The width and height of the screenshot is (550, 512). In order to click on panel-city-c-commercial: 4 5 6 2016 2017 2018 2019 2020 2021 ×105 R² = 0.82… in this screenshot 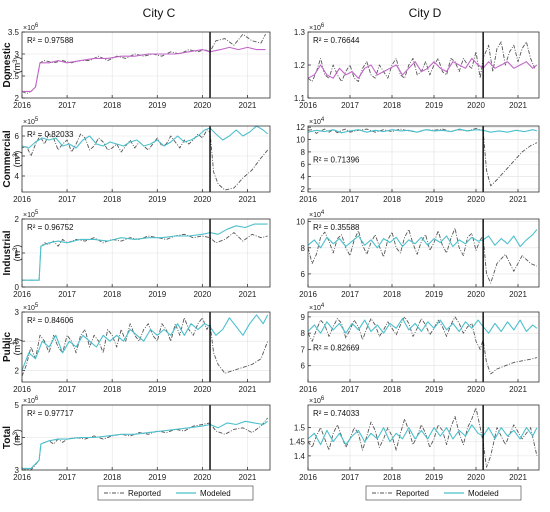, I will do `click(136, 160)`.